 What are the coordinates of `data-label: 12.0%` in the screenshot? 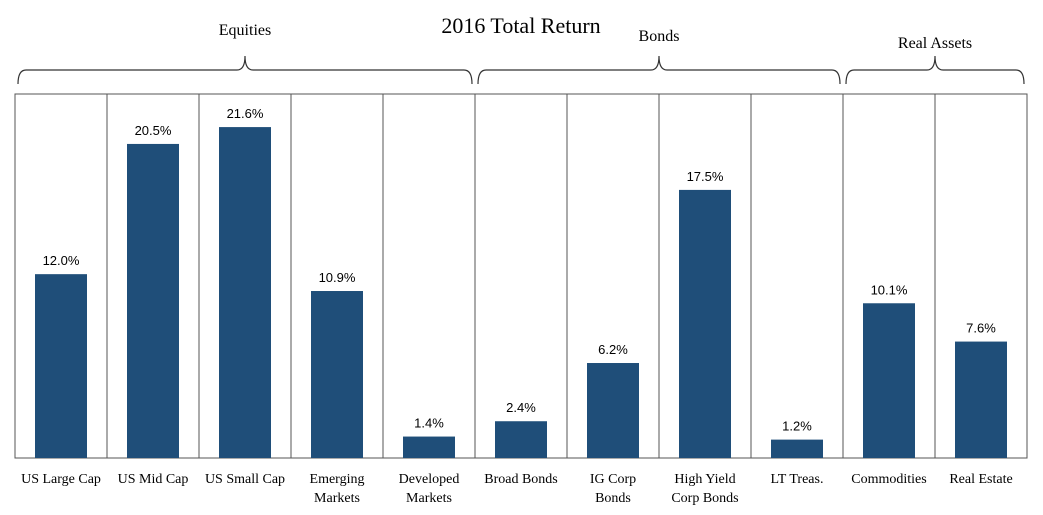 It's located at (61, 260).